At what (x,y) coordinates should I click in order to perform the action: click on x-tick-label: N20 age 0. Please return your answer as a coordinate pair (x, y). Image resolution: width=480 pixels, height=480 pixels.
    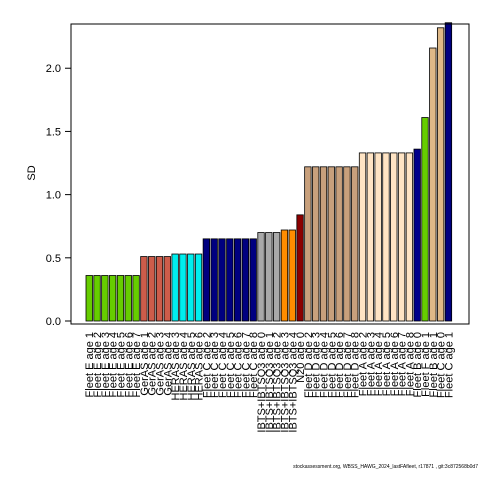
    Looking at the image, I should click on (301, 357).